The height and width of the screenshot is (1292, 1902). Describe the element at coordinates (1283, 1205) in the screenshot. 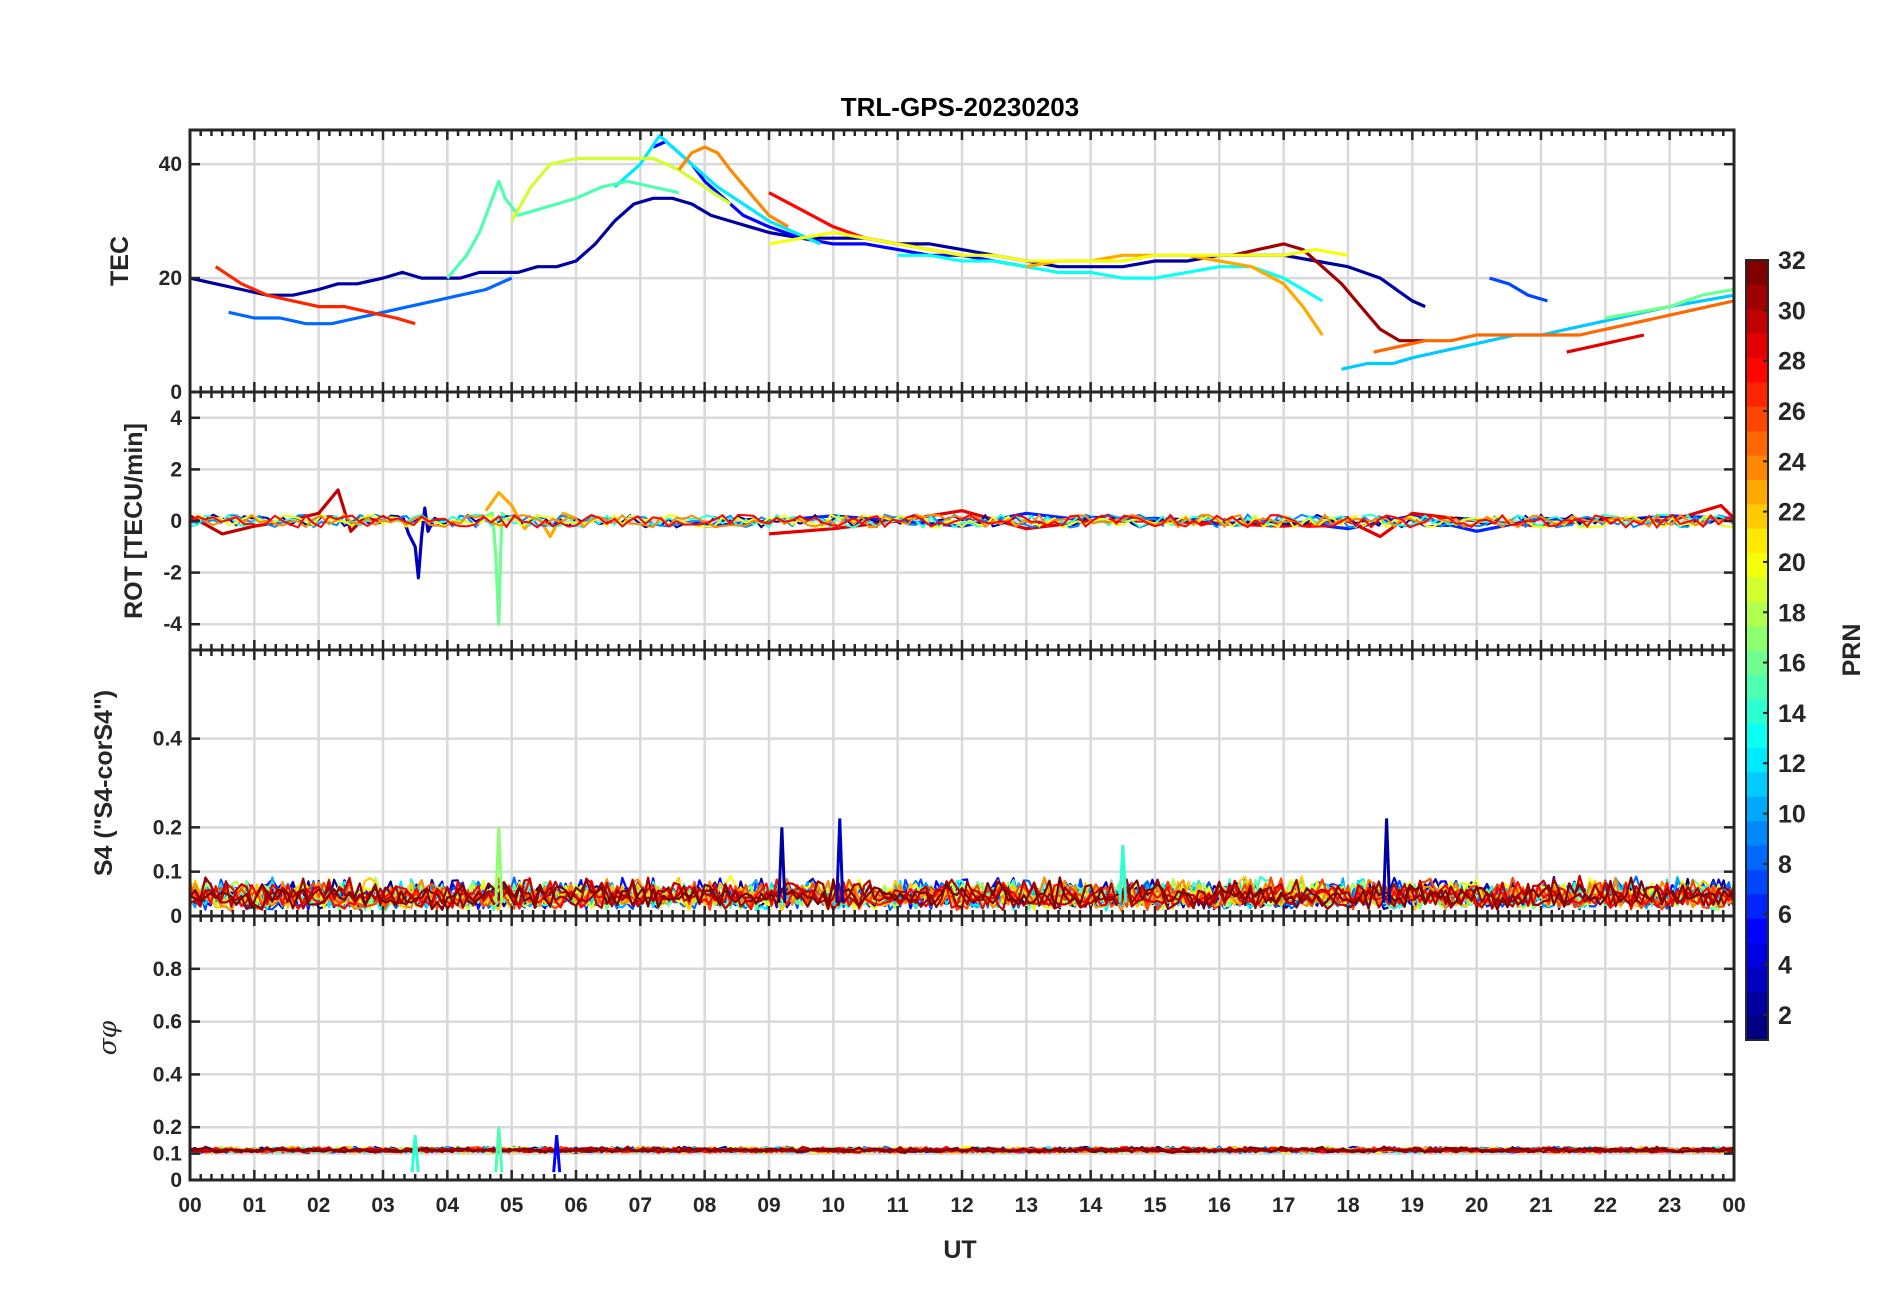

I see `x-tick-label: 17` at that location.